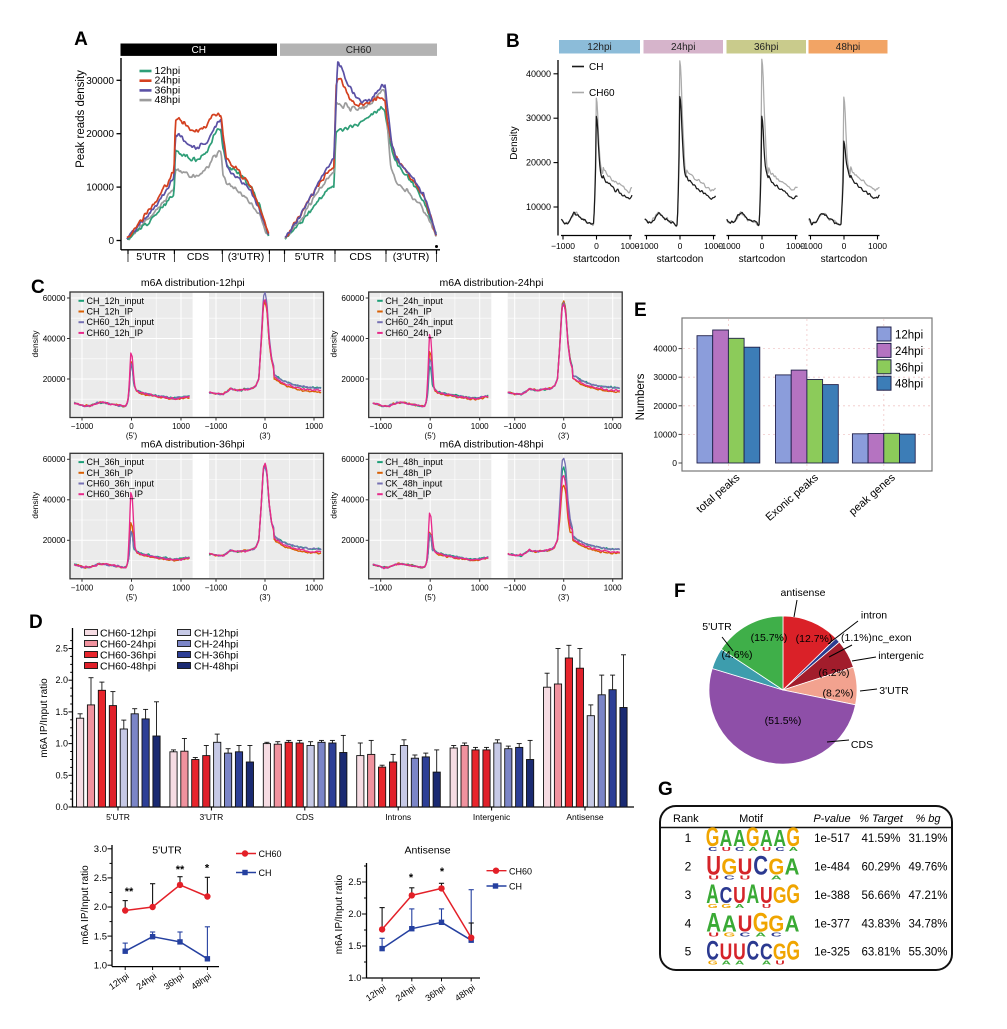  What do you see at coordinates (927, 925) in the screenshot?
I see `svg-text: 34.78%` at bounding box center [927, 925].